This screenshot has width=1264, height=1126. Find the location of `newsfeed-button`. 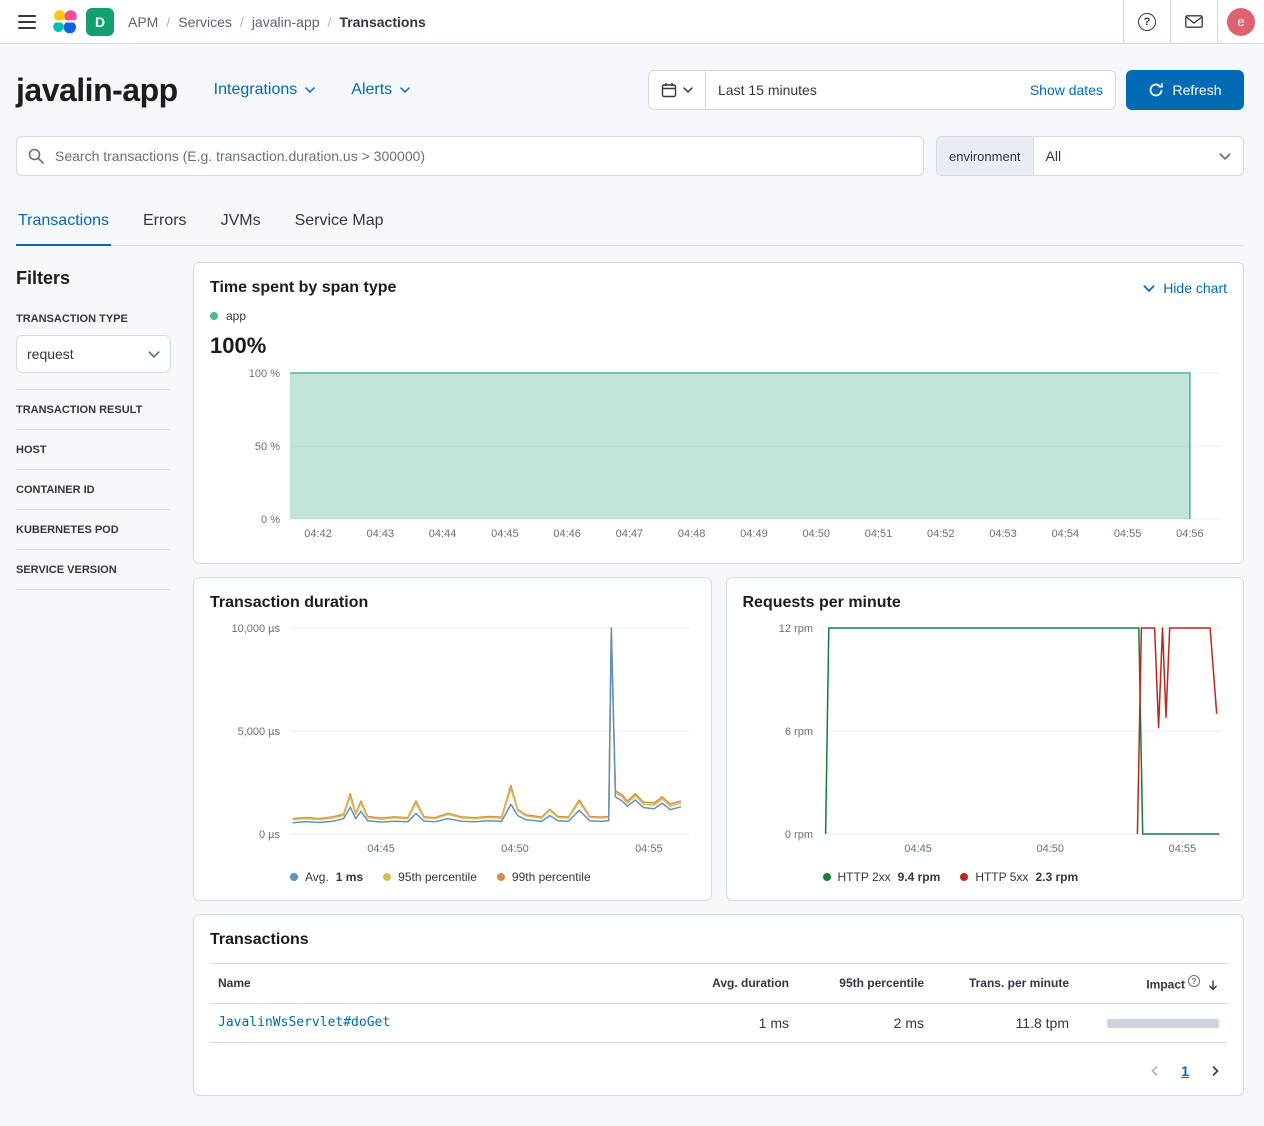

newsfeed-button is located at coordinates (1193, 22).